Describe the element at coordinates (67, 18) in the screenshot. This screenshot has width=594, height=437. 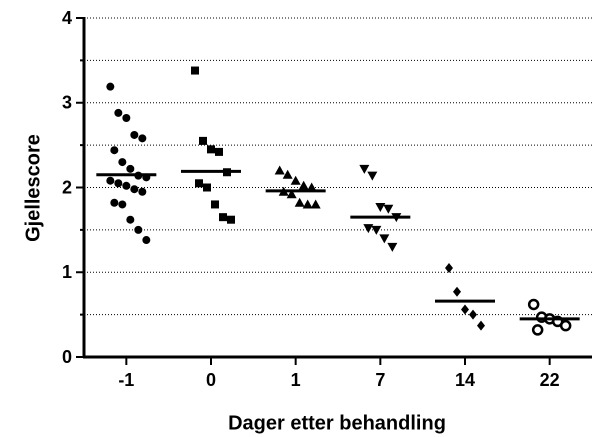
I see `y-tick-label: 4` at that location.